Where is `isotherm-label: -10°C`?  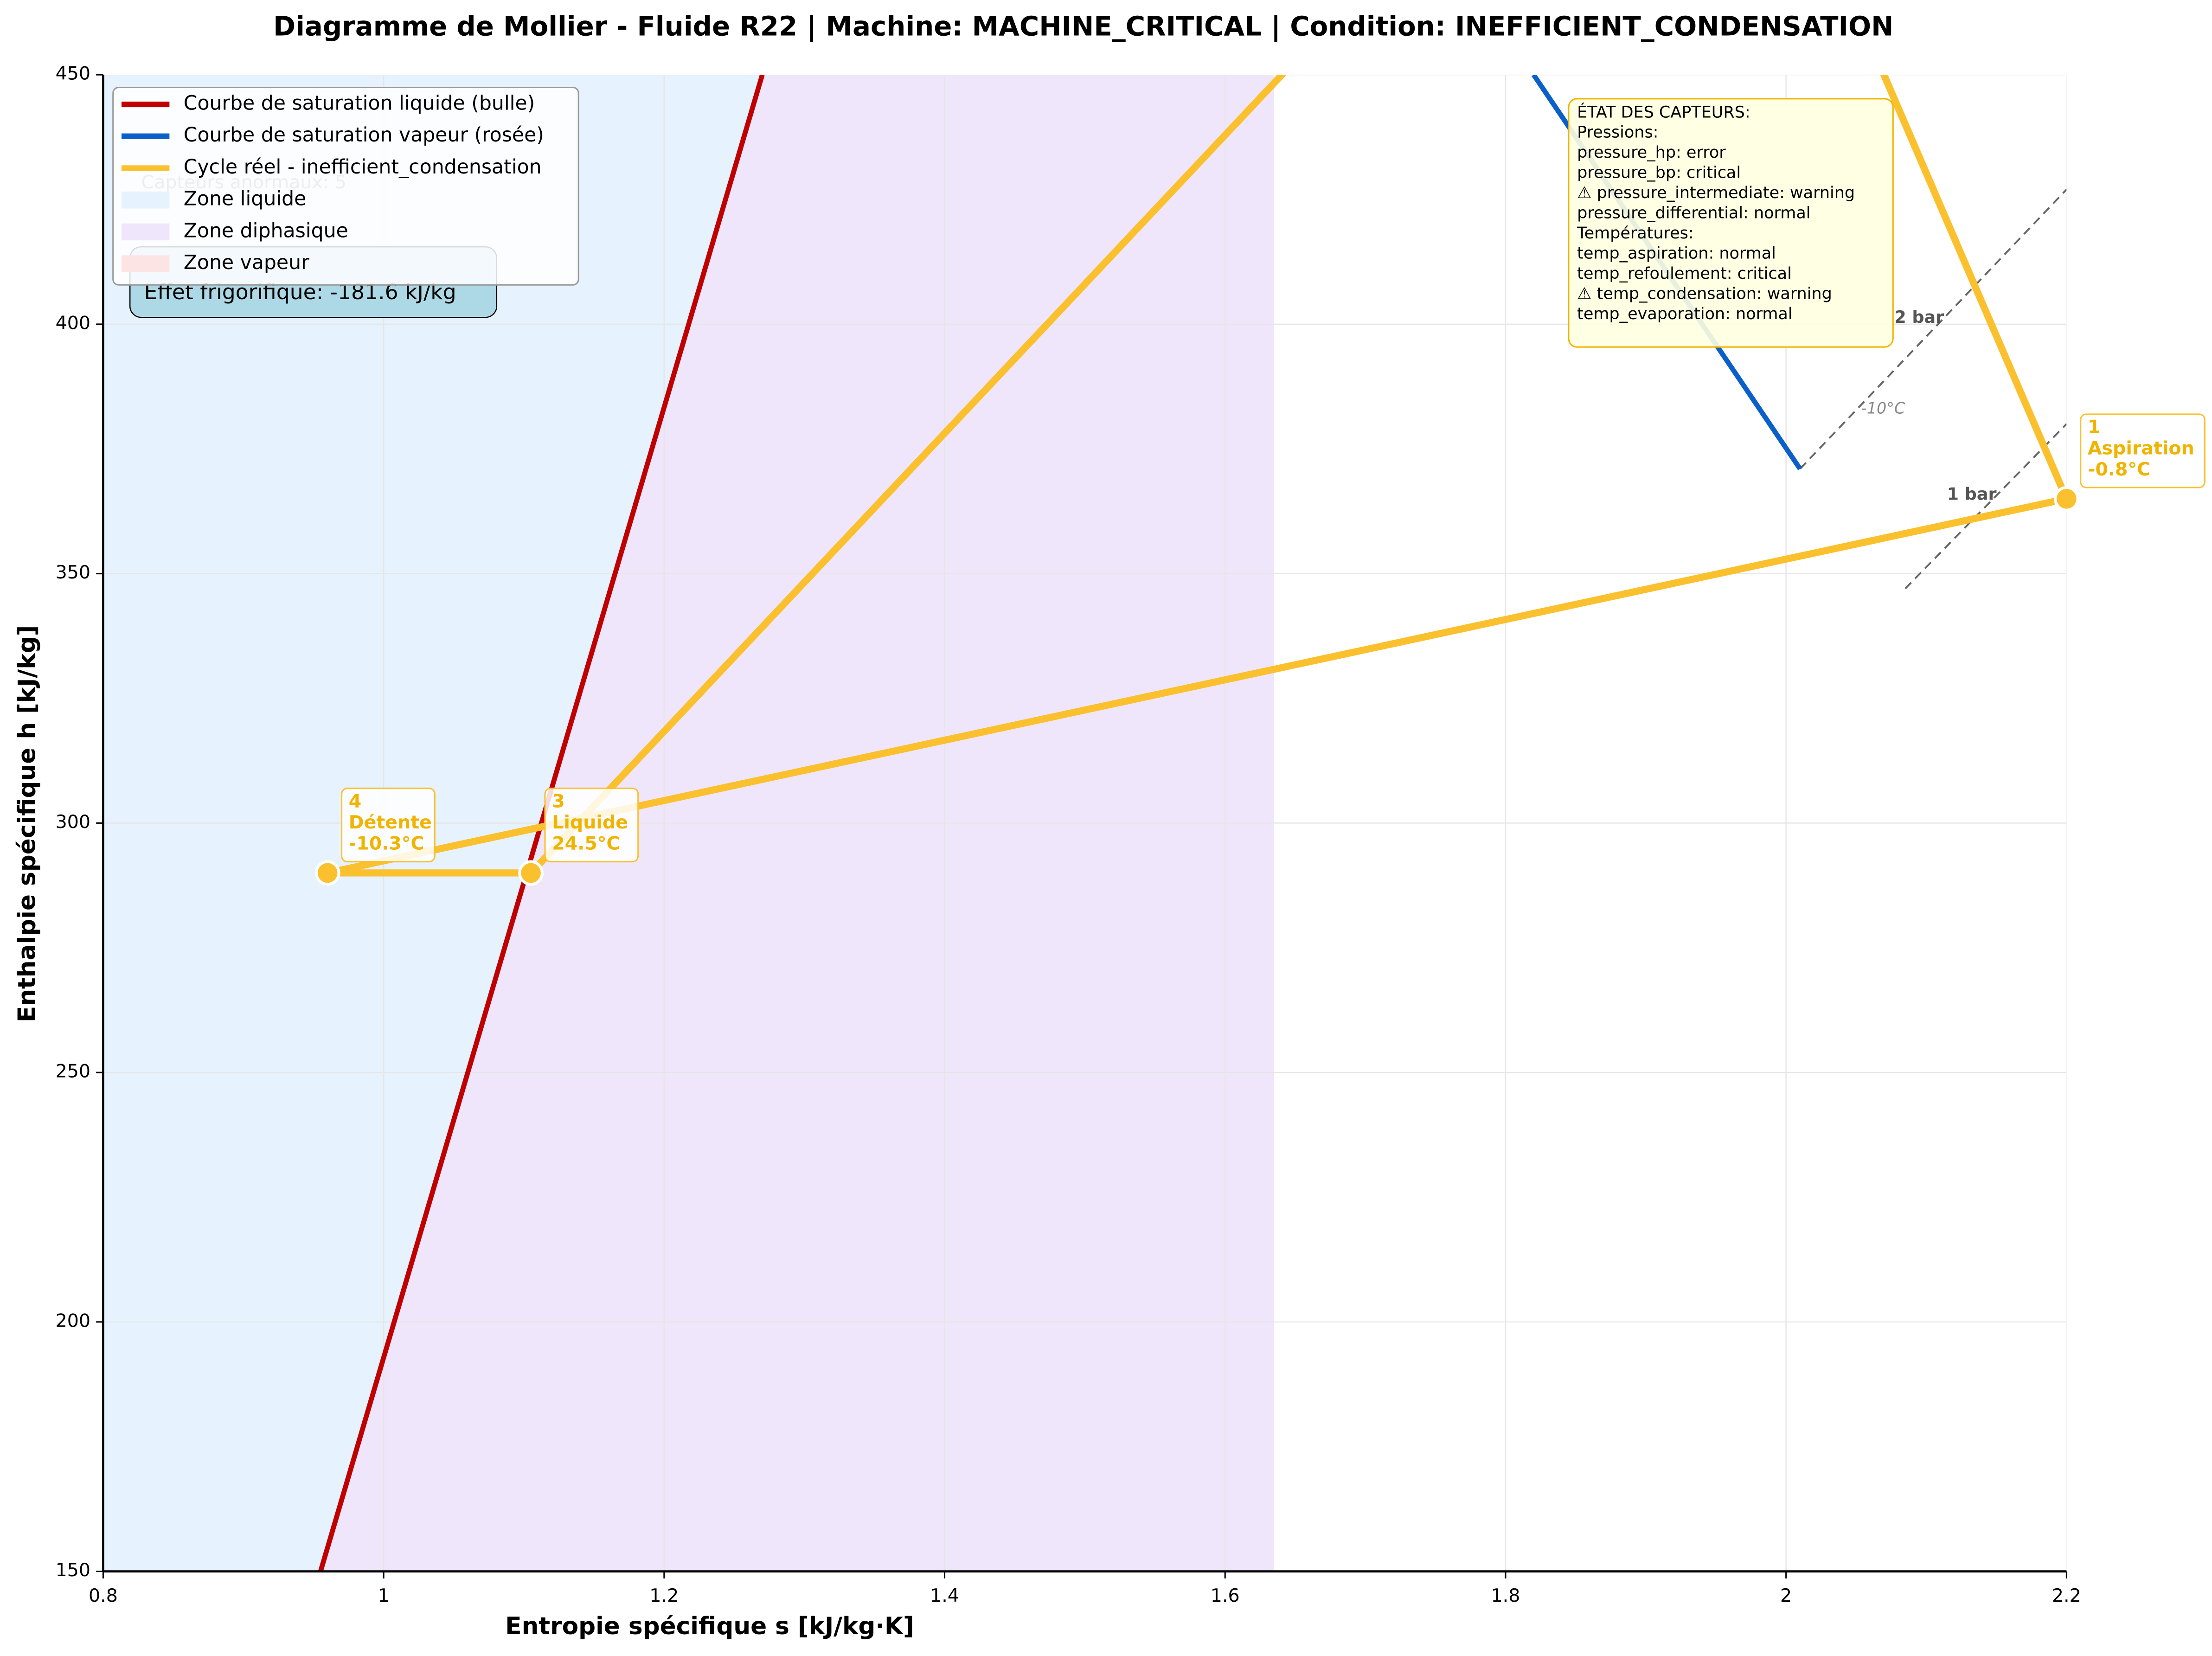 isotherm-label: -10°C is located at coordinates (1883, 408).